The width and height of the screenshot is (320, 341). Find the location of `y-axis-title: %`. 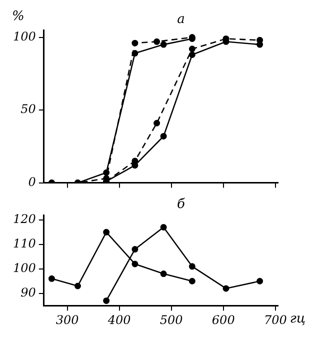

y-axis-title: % is located at coordinates (18, 16).